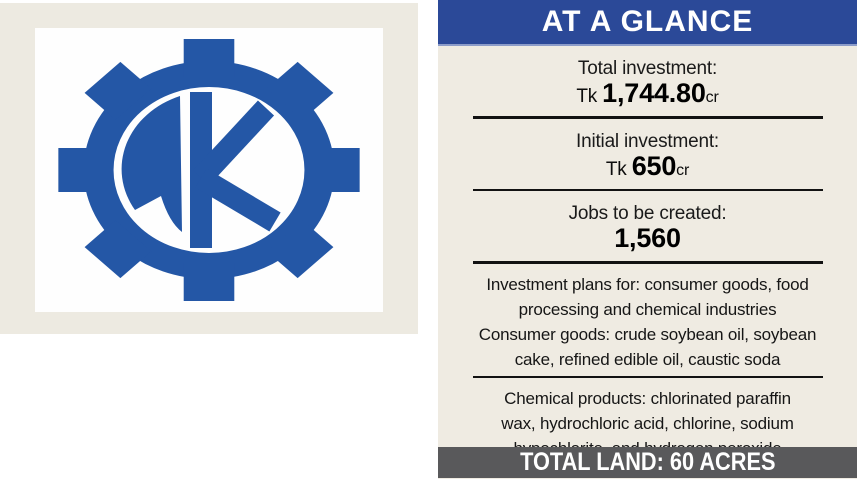  I want to click on stat-initial-investment: Initial investment: Tk 650cr, so click(647, 152).